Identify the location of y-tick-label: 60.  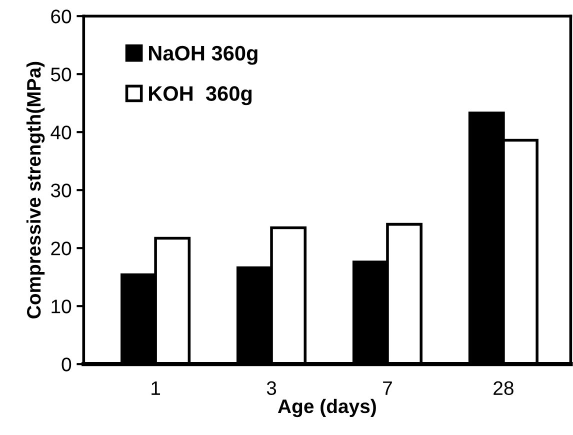
(61, 17).